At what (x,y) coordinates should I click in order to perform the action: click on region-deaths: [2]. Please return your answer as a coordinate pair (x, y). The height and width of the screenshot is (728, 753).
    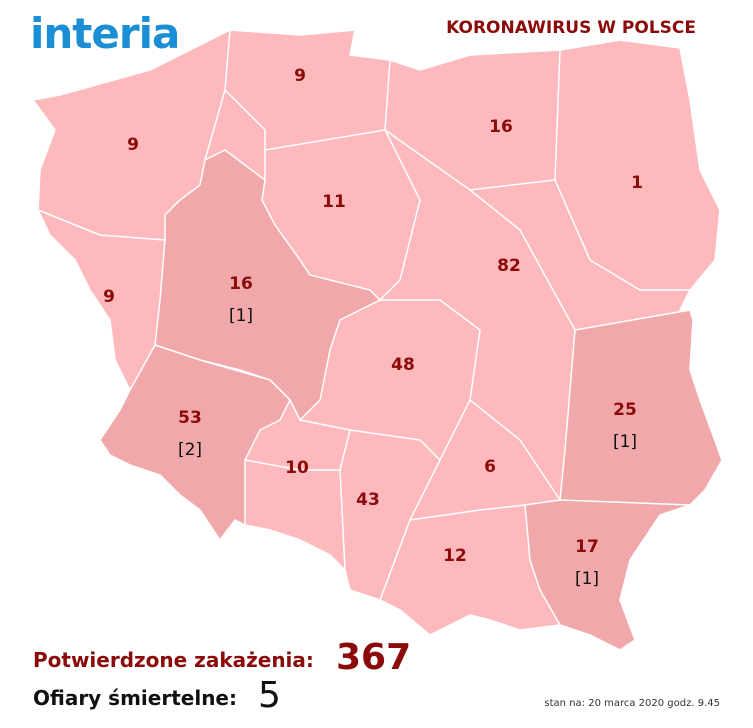
    Looking at the image, I should click on (190, 450).